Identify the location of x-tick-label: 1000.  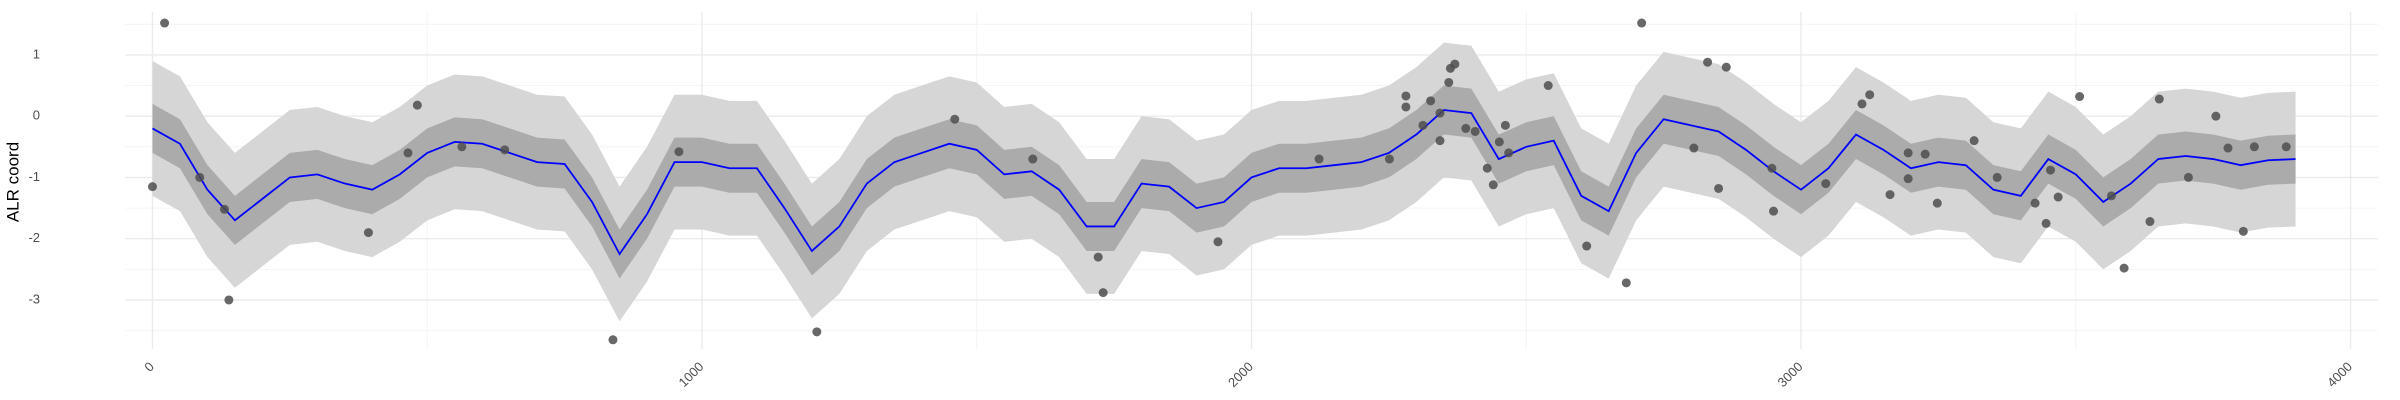
(690, 374).